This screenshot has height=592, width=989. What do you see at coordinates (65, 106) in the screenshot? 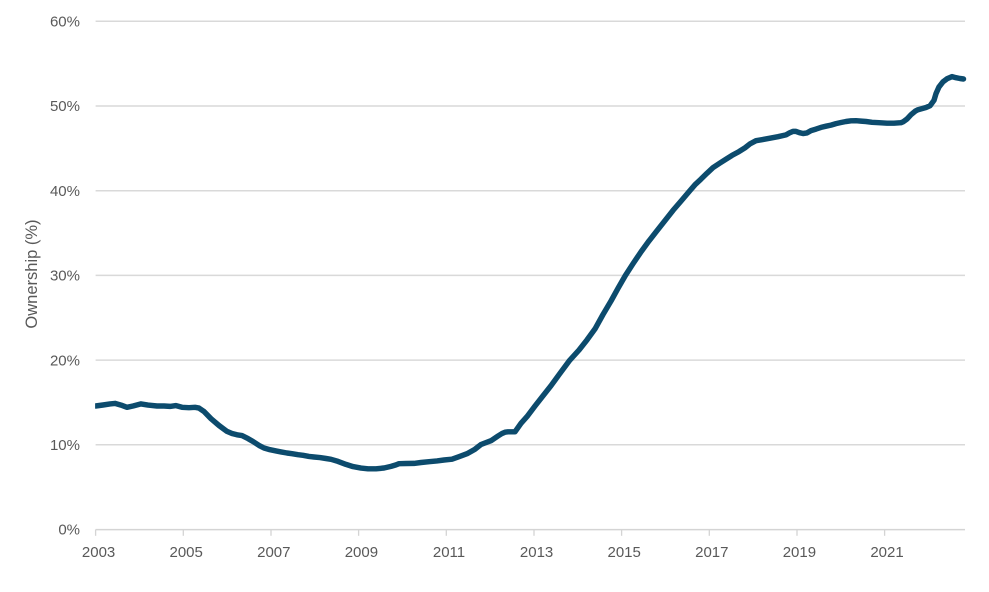
I see `svg-text: 50%` at bounding box center [65, 106].